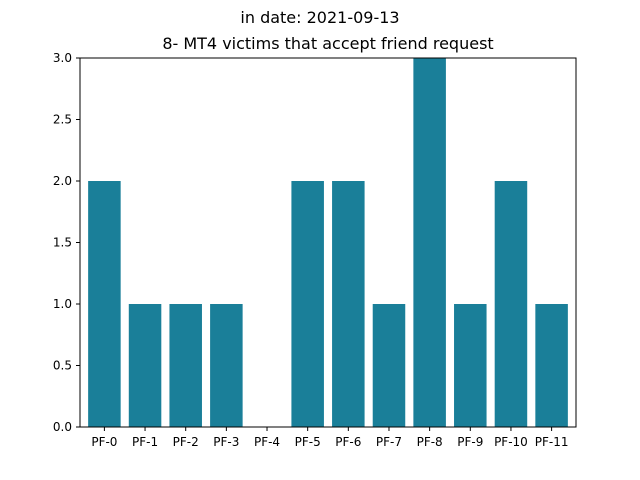  What do you see at coordinates (552, 442) in the screenshot?
I see `x-tick-label: PF-11` at bounding box center [552, 442].